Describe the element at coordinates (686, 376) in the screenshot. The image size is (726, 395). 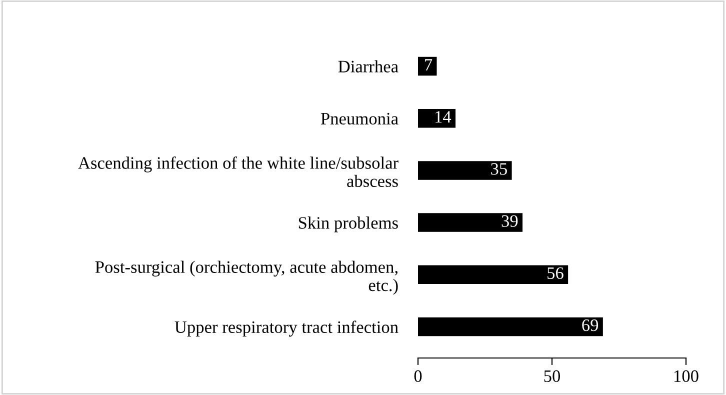
I see `x-tick-label: 100` at that location.